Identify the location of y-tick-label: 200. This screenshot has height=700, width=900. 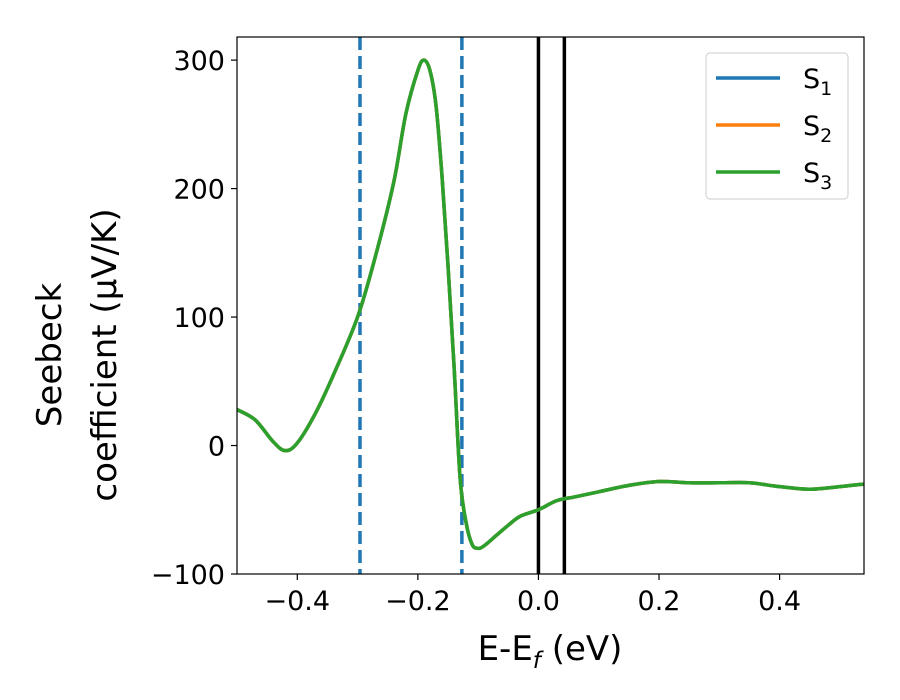
(199, 190).